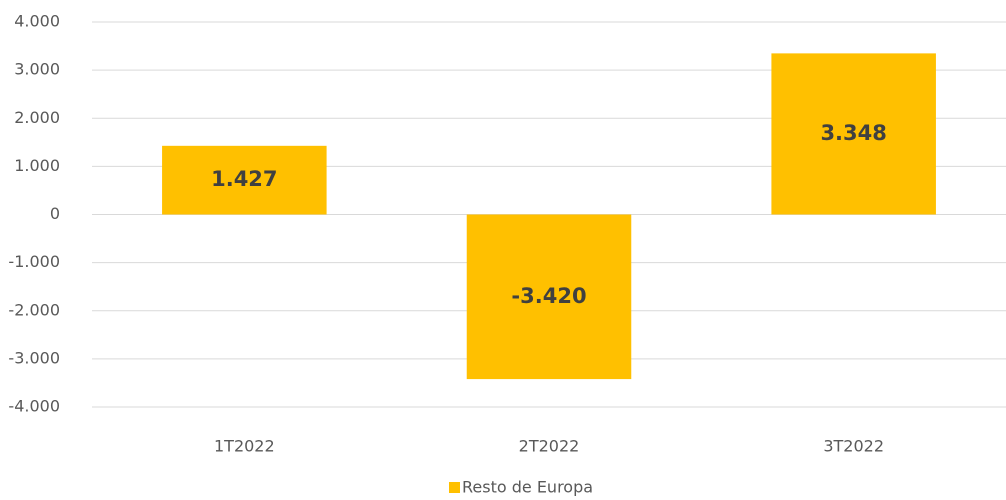  I want to click on y-tick-label: -1.000, so click(34, 261).